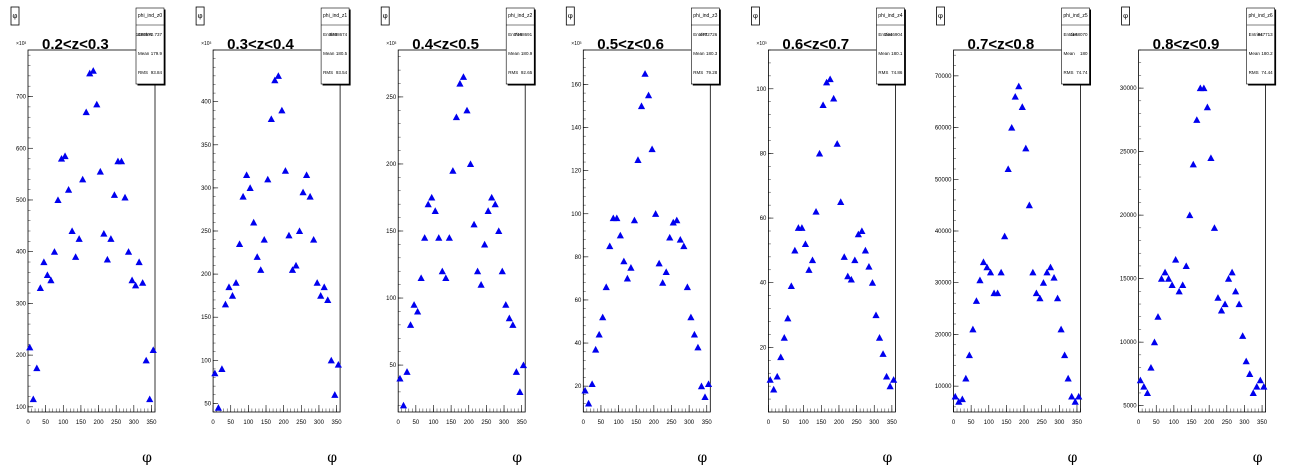  What do you see at coordinates (399, 423) in the screenshot?
I see `x-tick-label: 0` at bounding box center [399, 423].